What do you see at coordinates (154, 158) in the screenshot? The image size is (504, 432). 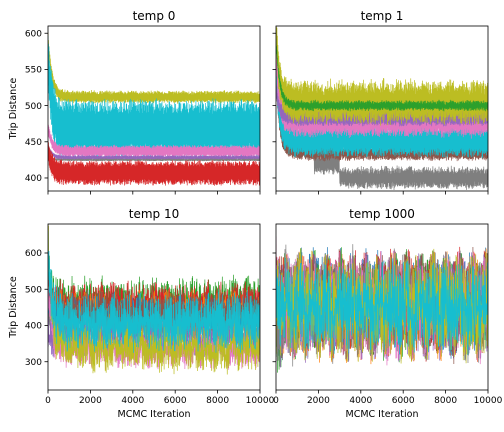 I see `series-line-chain-gray` at bounding box center [154, 158].